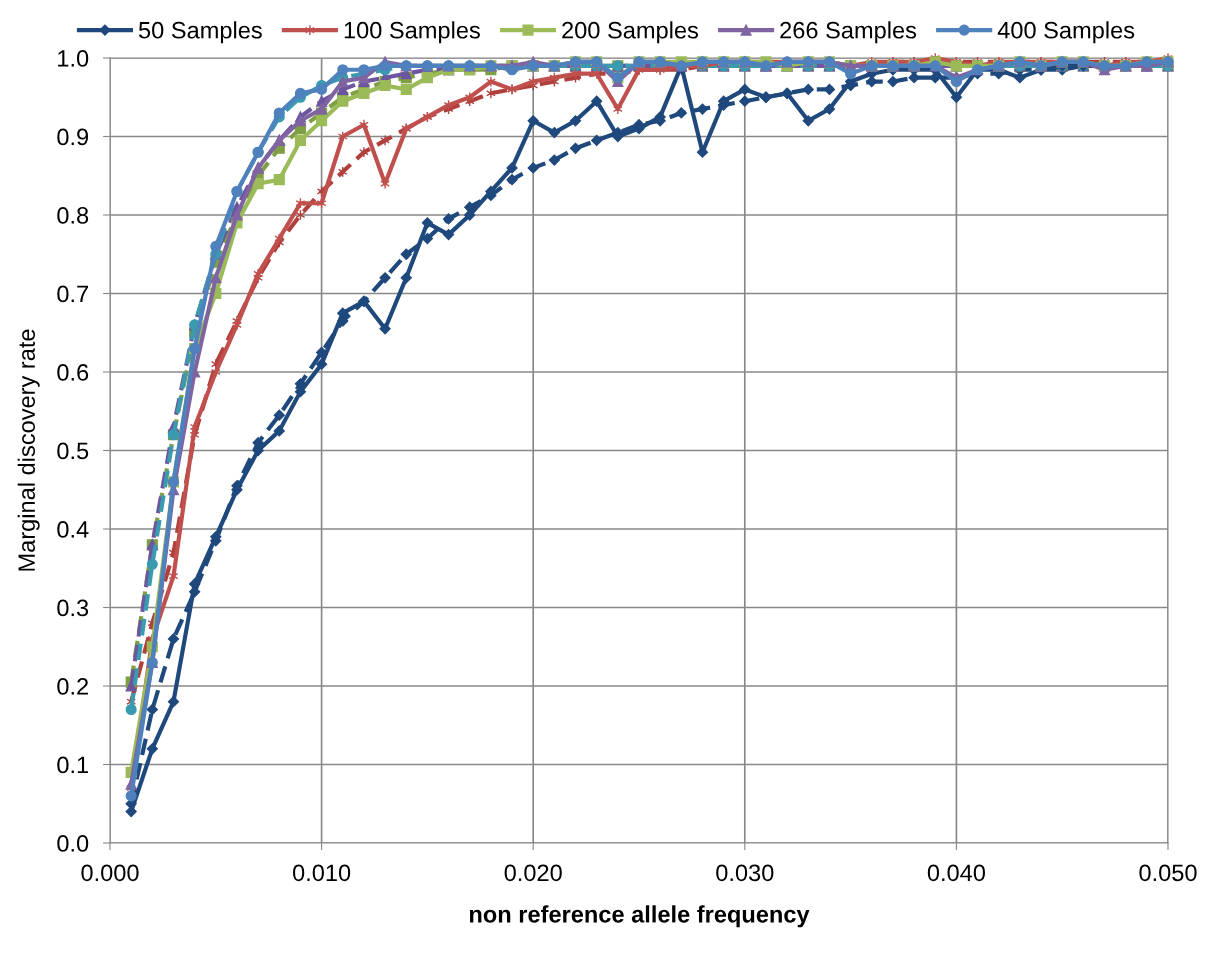 The width and height of the screenshot is (1214, 958). I want to click on y-tick-label: 1.0, so click(73, 58).